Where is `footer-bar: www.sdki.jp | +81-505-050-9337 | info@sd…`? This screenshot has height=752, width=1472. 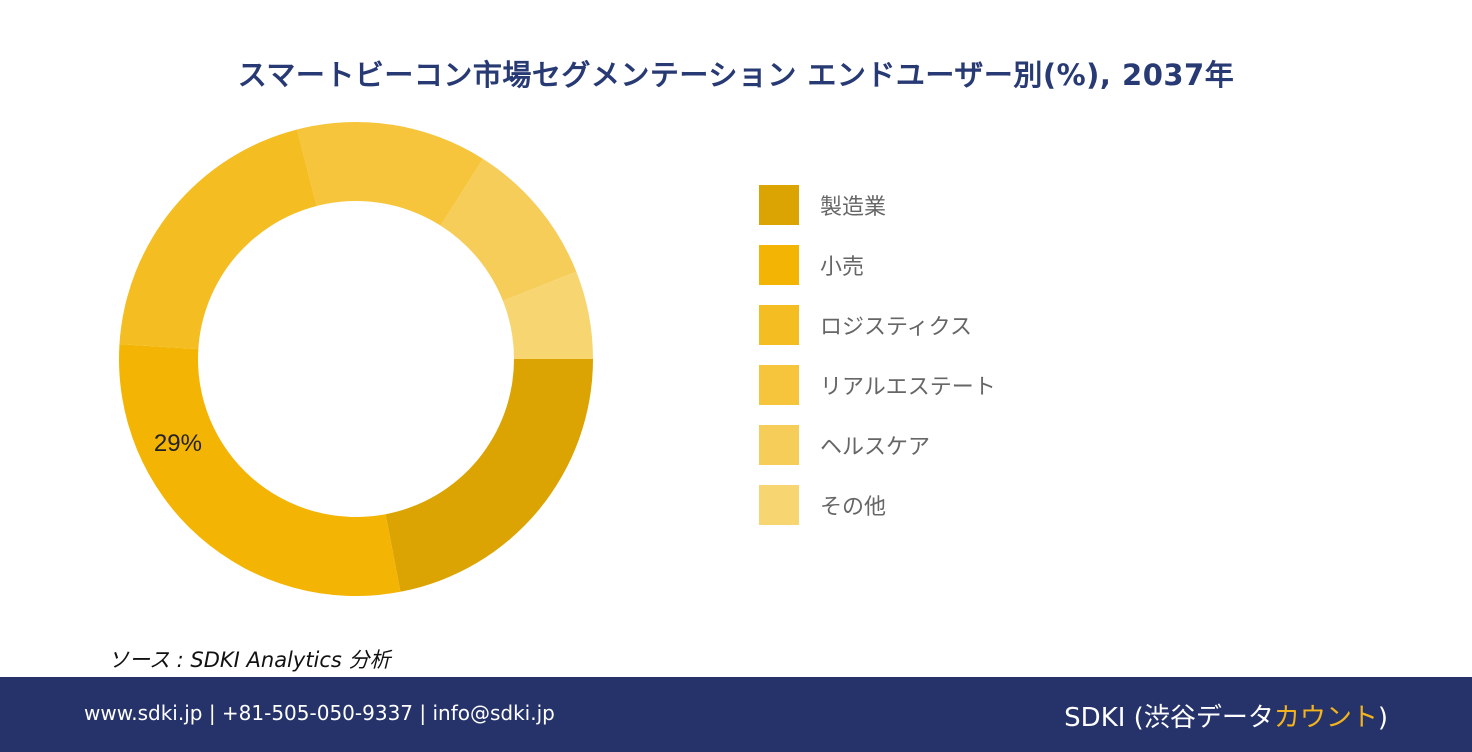
footer-bar: www.sdki.jp | +81-505-050-9337 | info@sd… is located at coordinates (736, 714).